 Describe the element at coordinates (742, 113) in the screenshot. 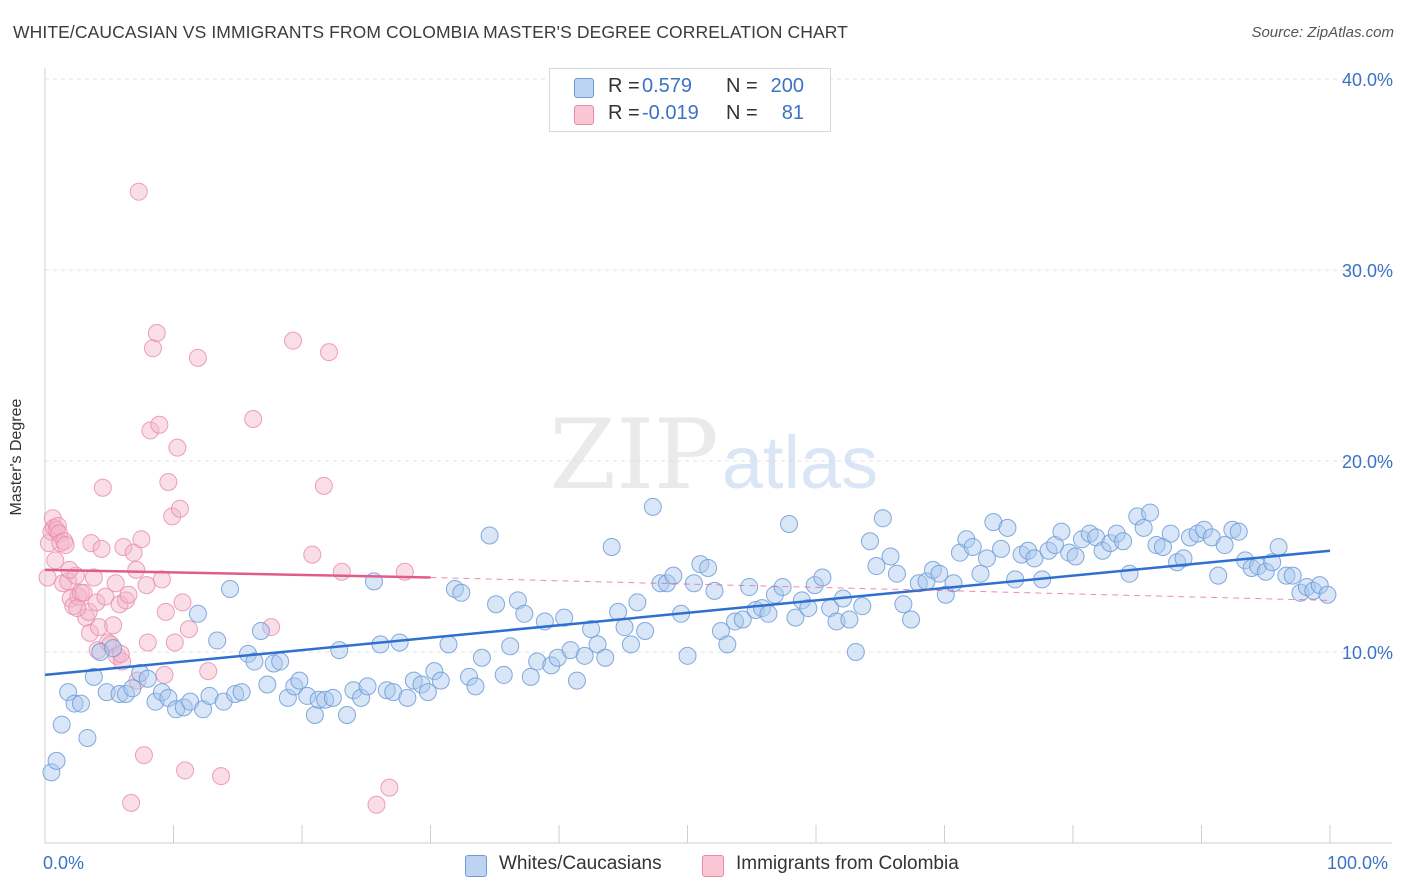

I see `legend-n-label: N =` at that location.